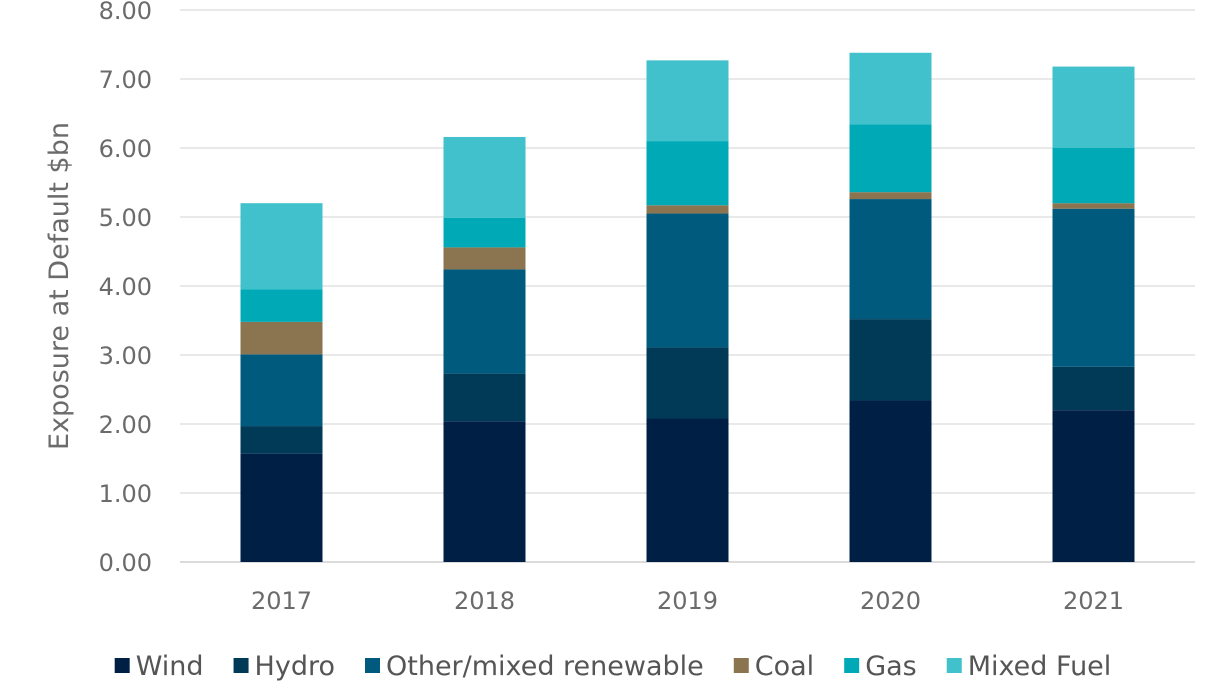  What do you see at coordinates (1093, 486) in the screenshot?
I see `bar-segment-wind-2021` at bounding box center [1093, 486].